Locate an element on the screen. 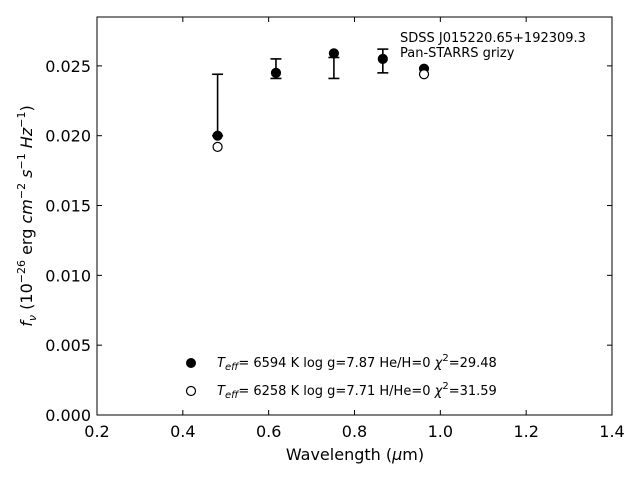 Image resolution: width=640 pixels, height=480 pixels. y-tick-label: 0.010 is located at coordinates (68, 275).